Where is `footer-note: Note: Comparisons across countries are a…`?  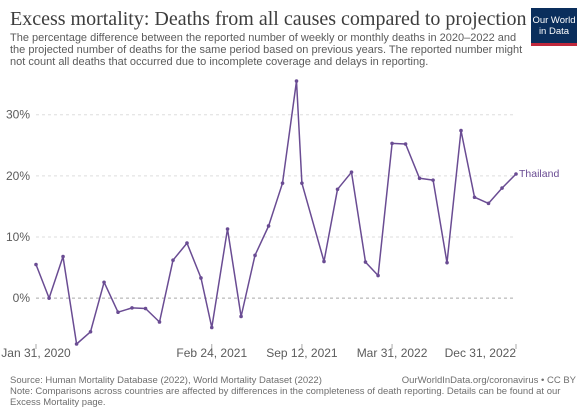
footer-note: Note: Comparisons across countries are a… is located at coordinates (285, 397).